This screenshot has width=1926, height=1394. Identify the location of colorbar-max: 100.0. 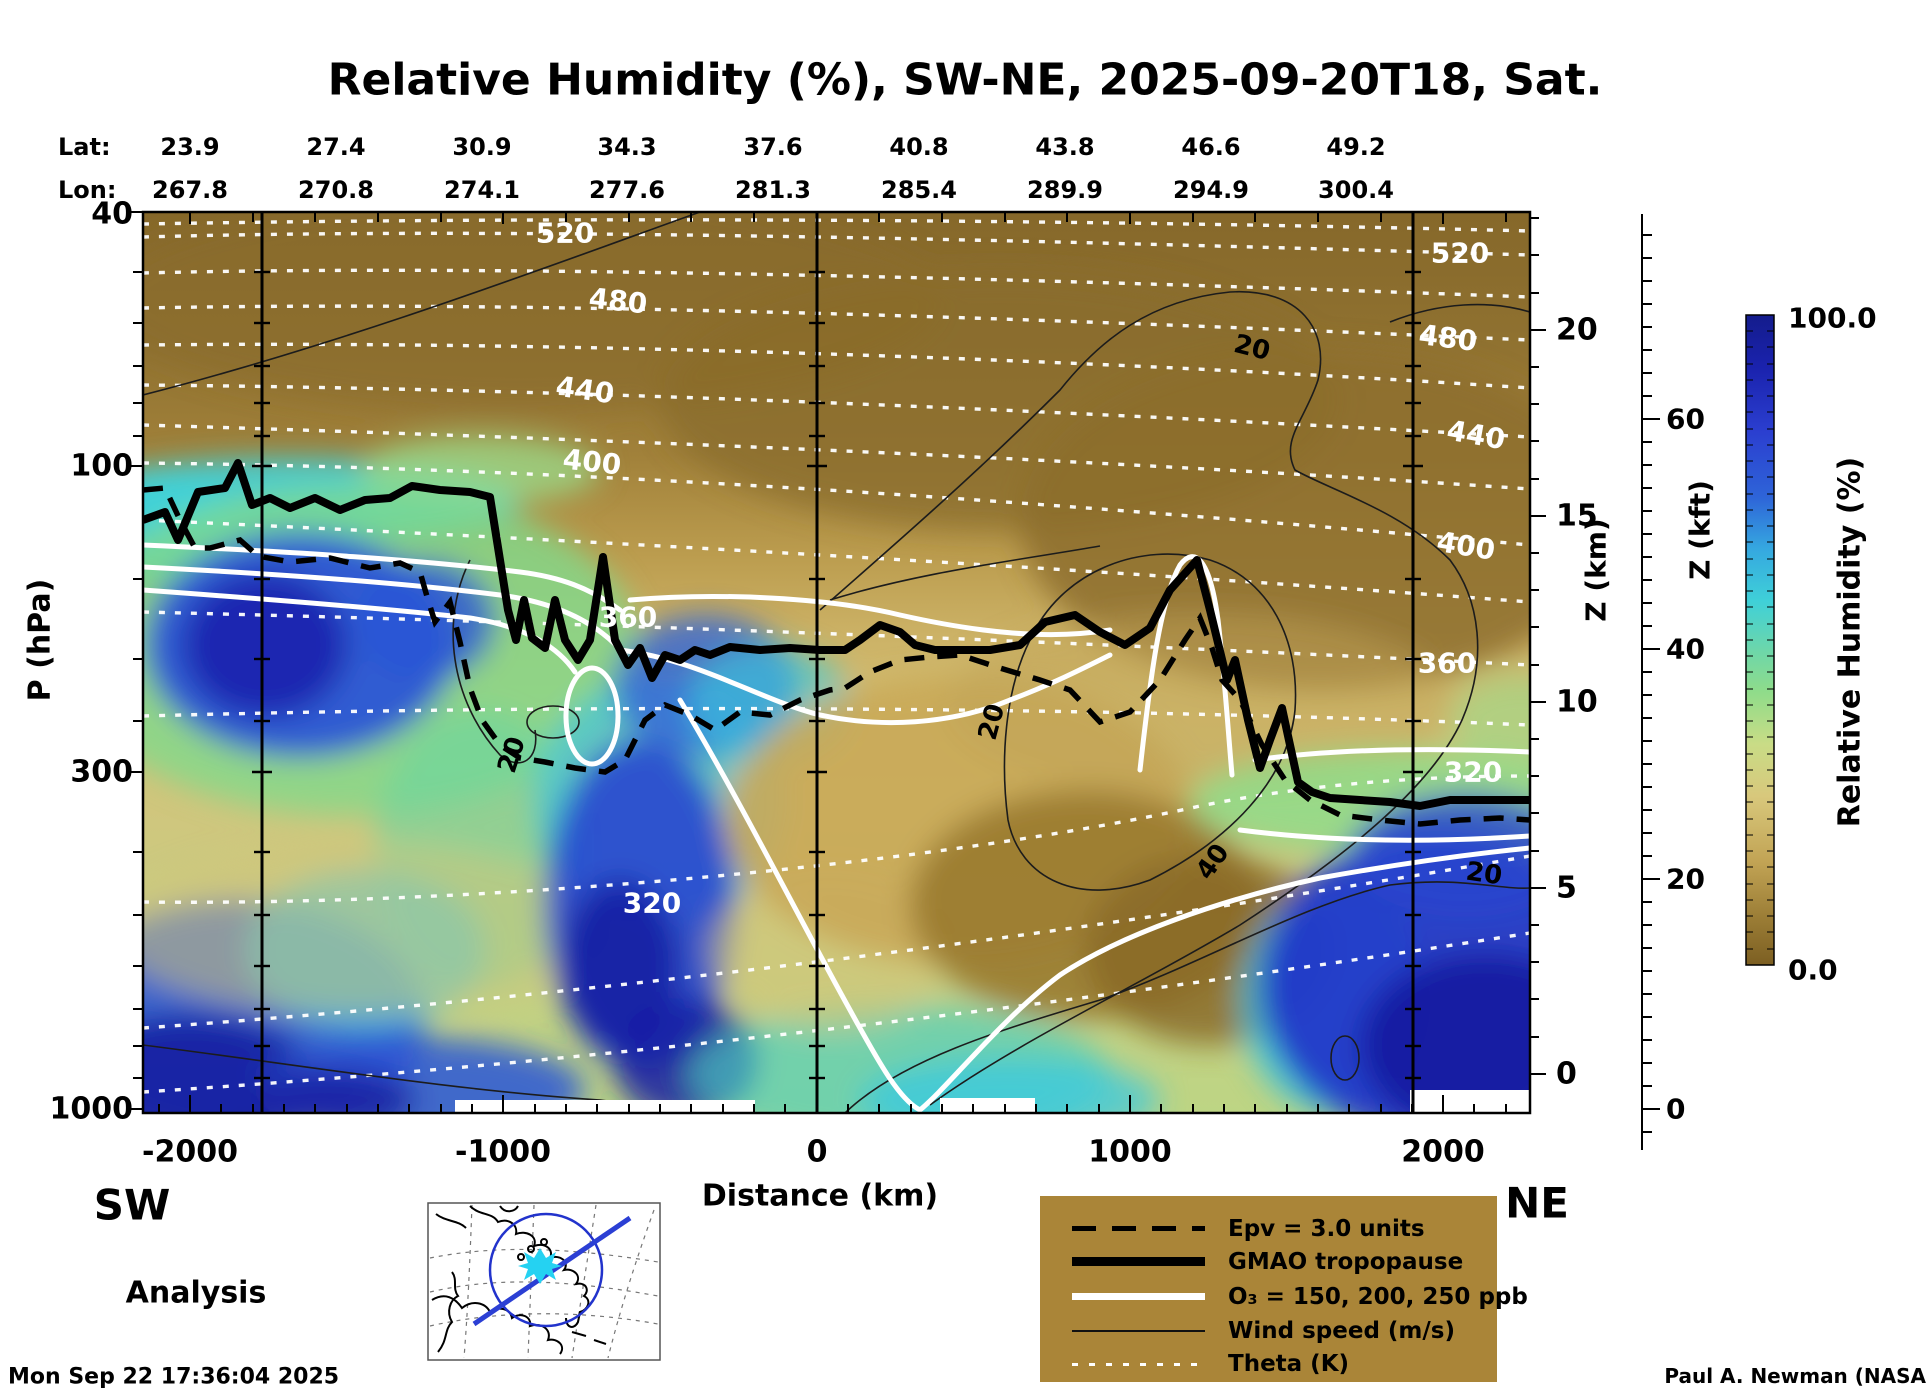
(1832, 318).